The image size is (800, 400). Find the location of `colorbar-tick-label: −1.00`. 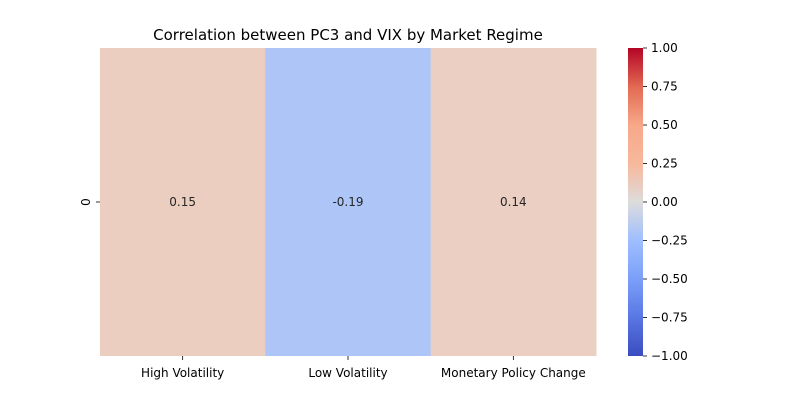

colorbar-tick-label: −1.00 is located at coordinates (669, 356).